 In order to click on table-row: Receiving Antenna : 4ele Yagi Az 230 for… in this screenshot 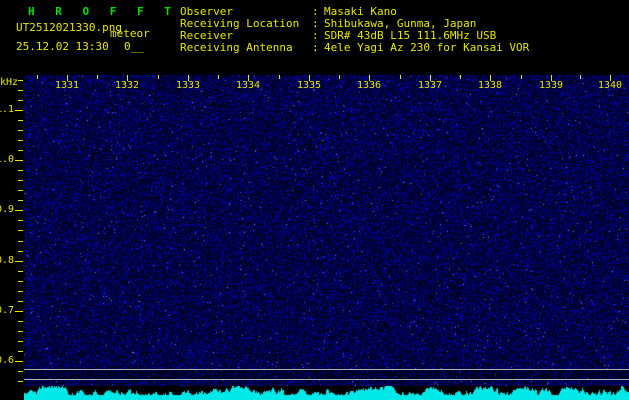, I will do `click(354, 48)`.